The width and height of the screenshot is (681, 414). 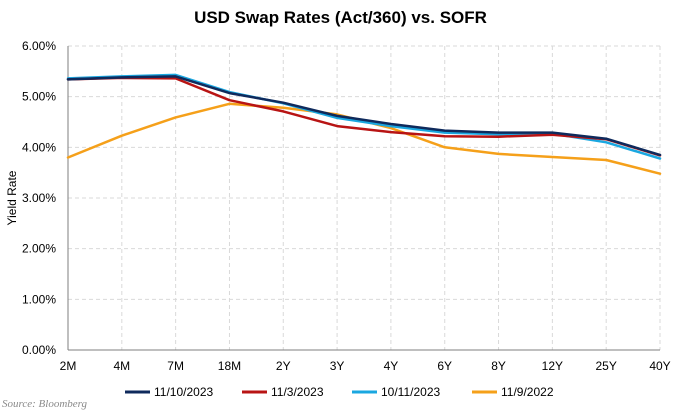 I want to click on x-tick-label: 18M, so click(x=229, y=366).